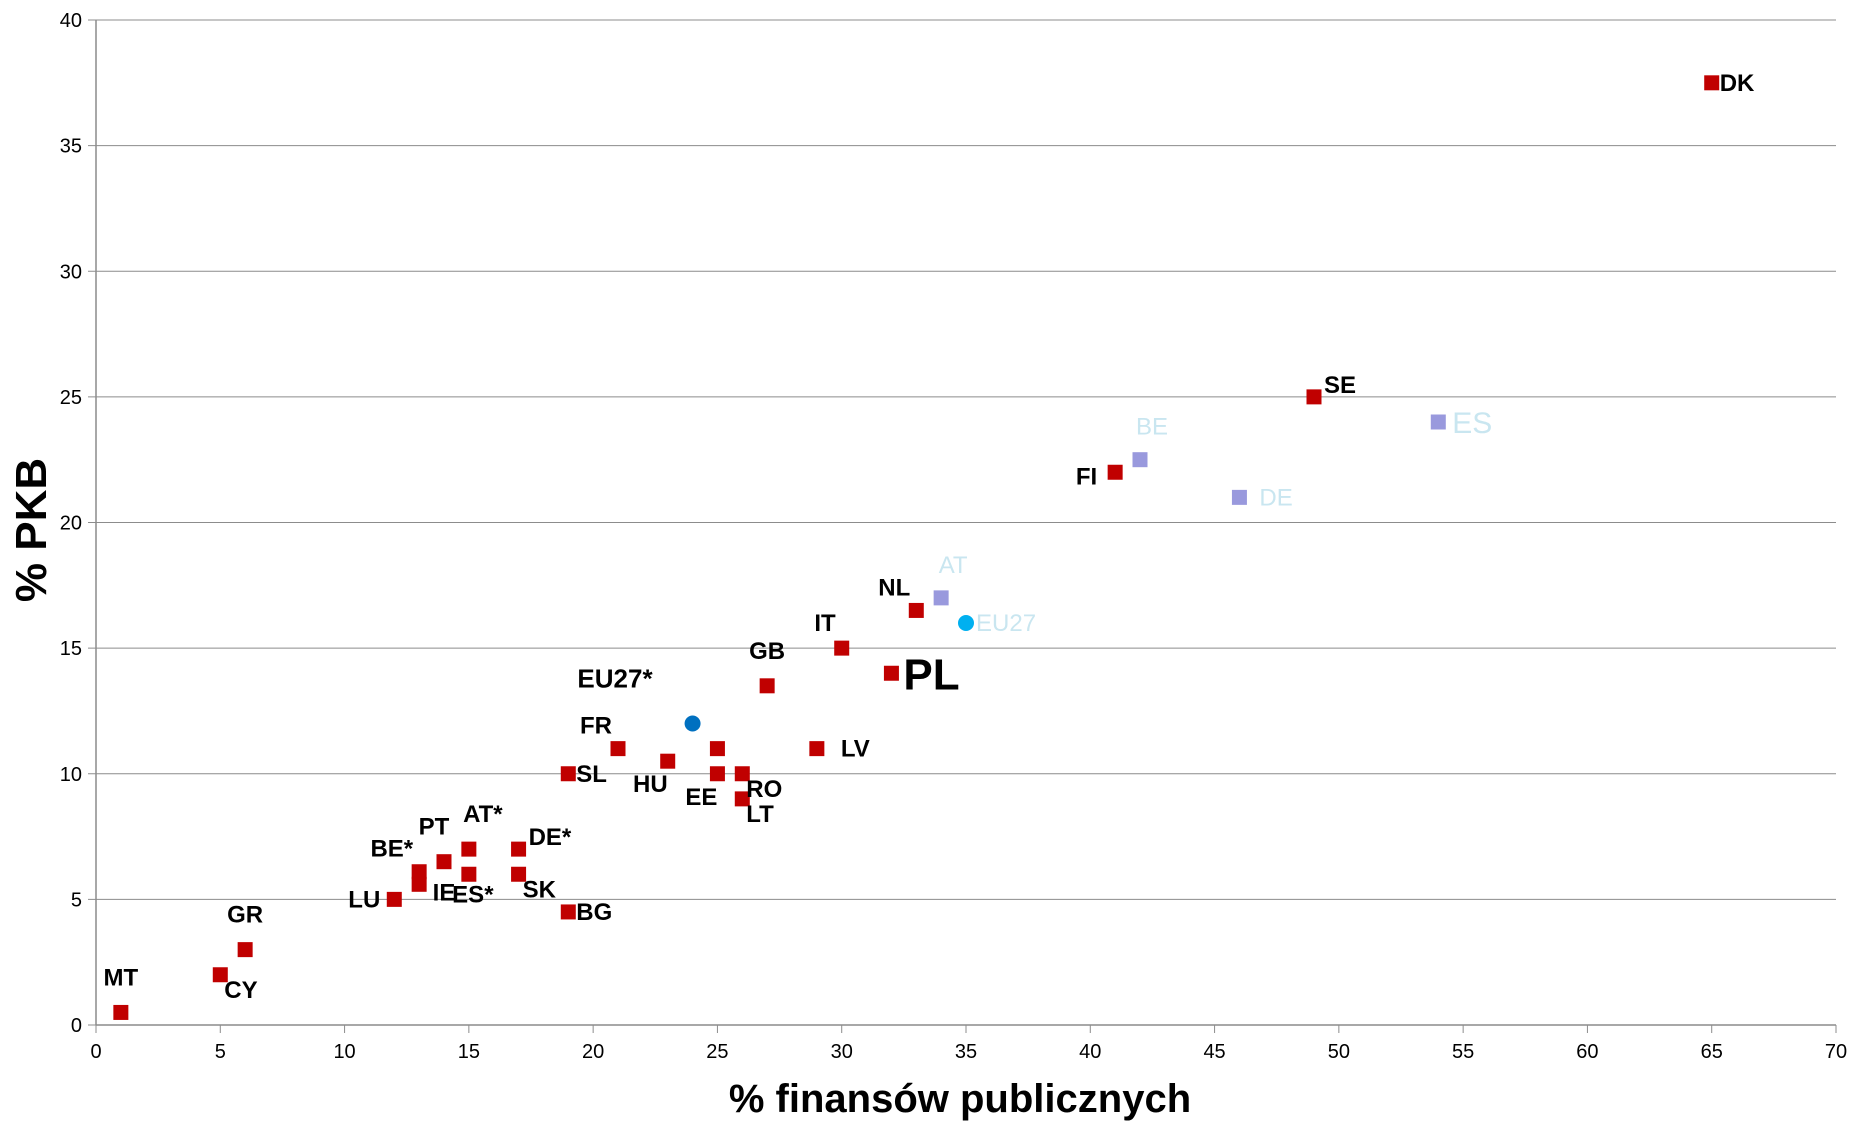 The width and height of the screenshot is (1854, 1121). What do you see at coordinates (1115, 472) in the screenshot?
I see `marker-fi` at bounding box center [1115, 472].